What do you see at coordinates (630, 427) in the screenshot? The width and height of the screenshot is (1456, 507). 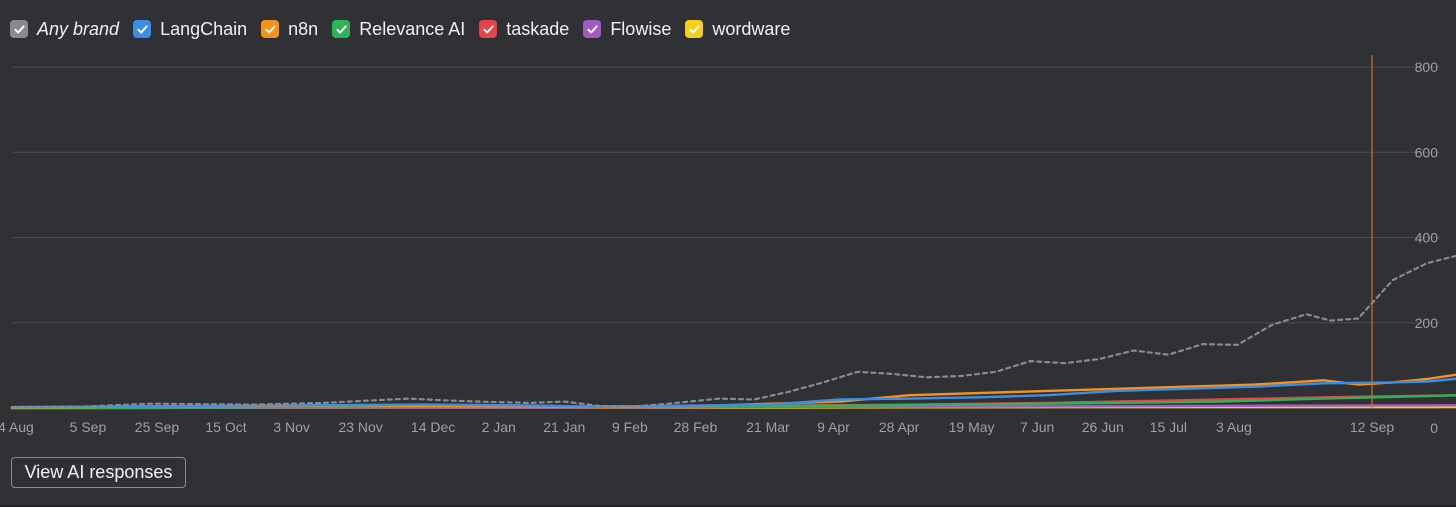 I see `x-tick-label: 9 Feb` at bounding box center [630, 427].